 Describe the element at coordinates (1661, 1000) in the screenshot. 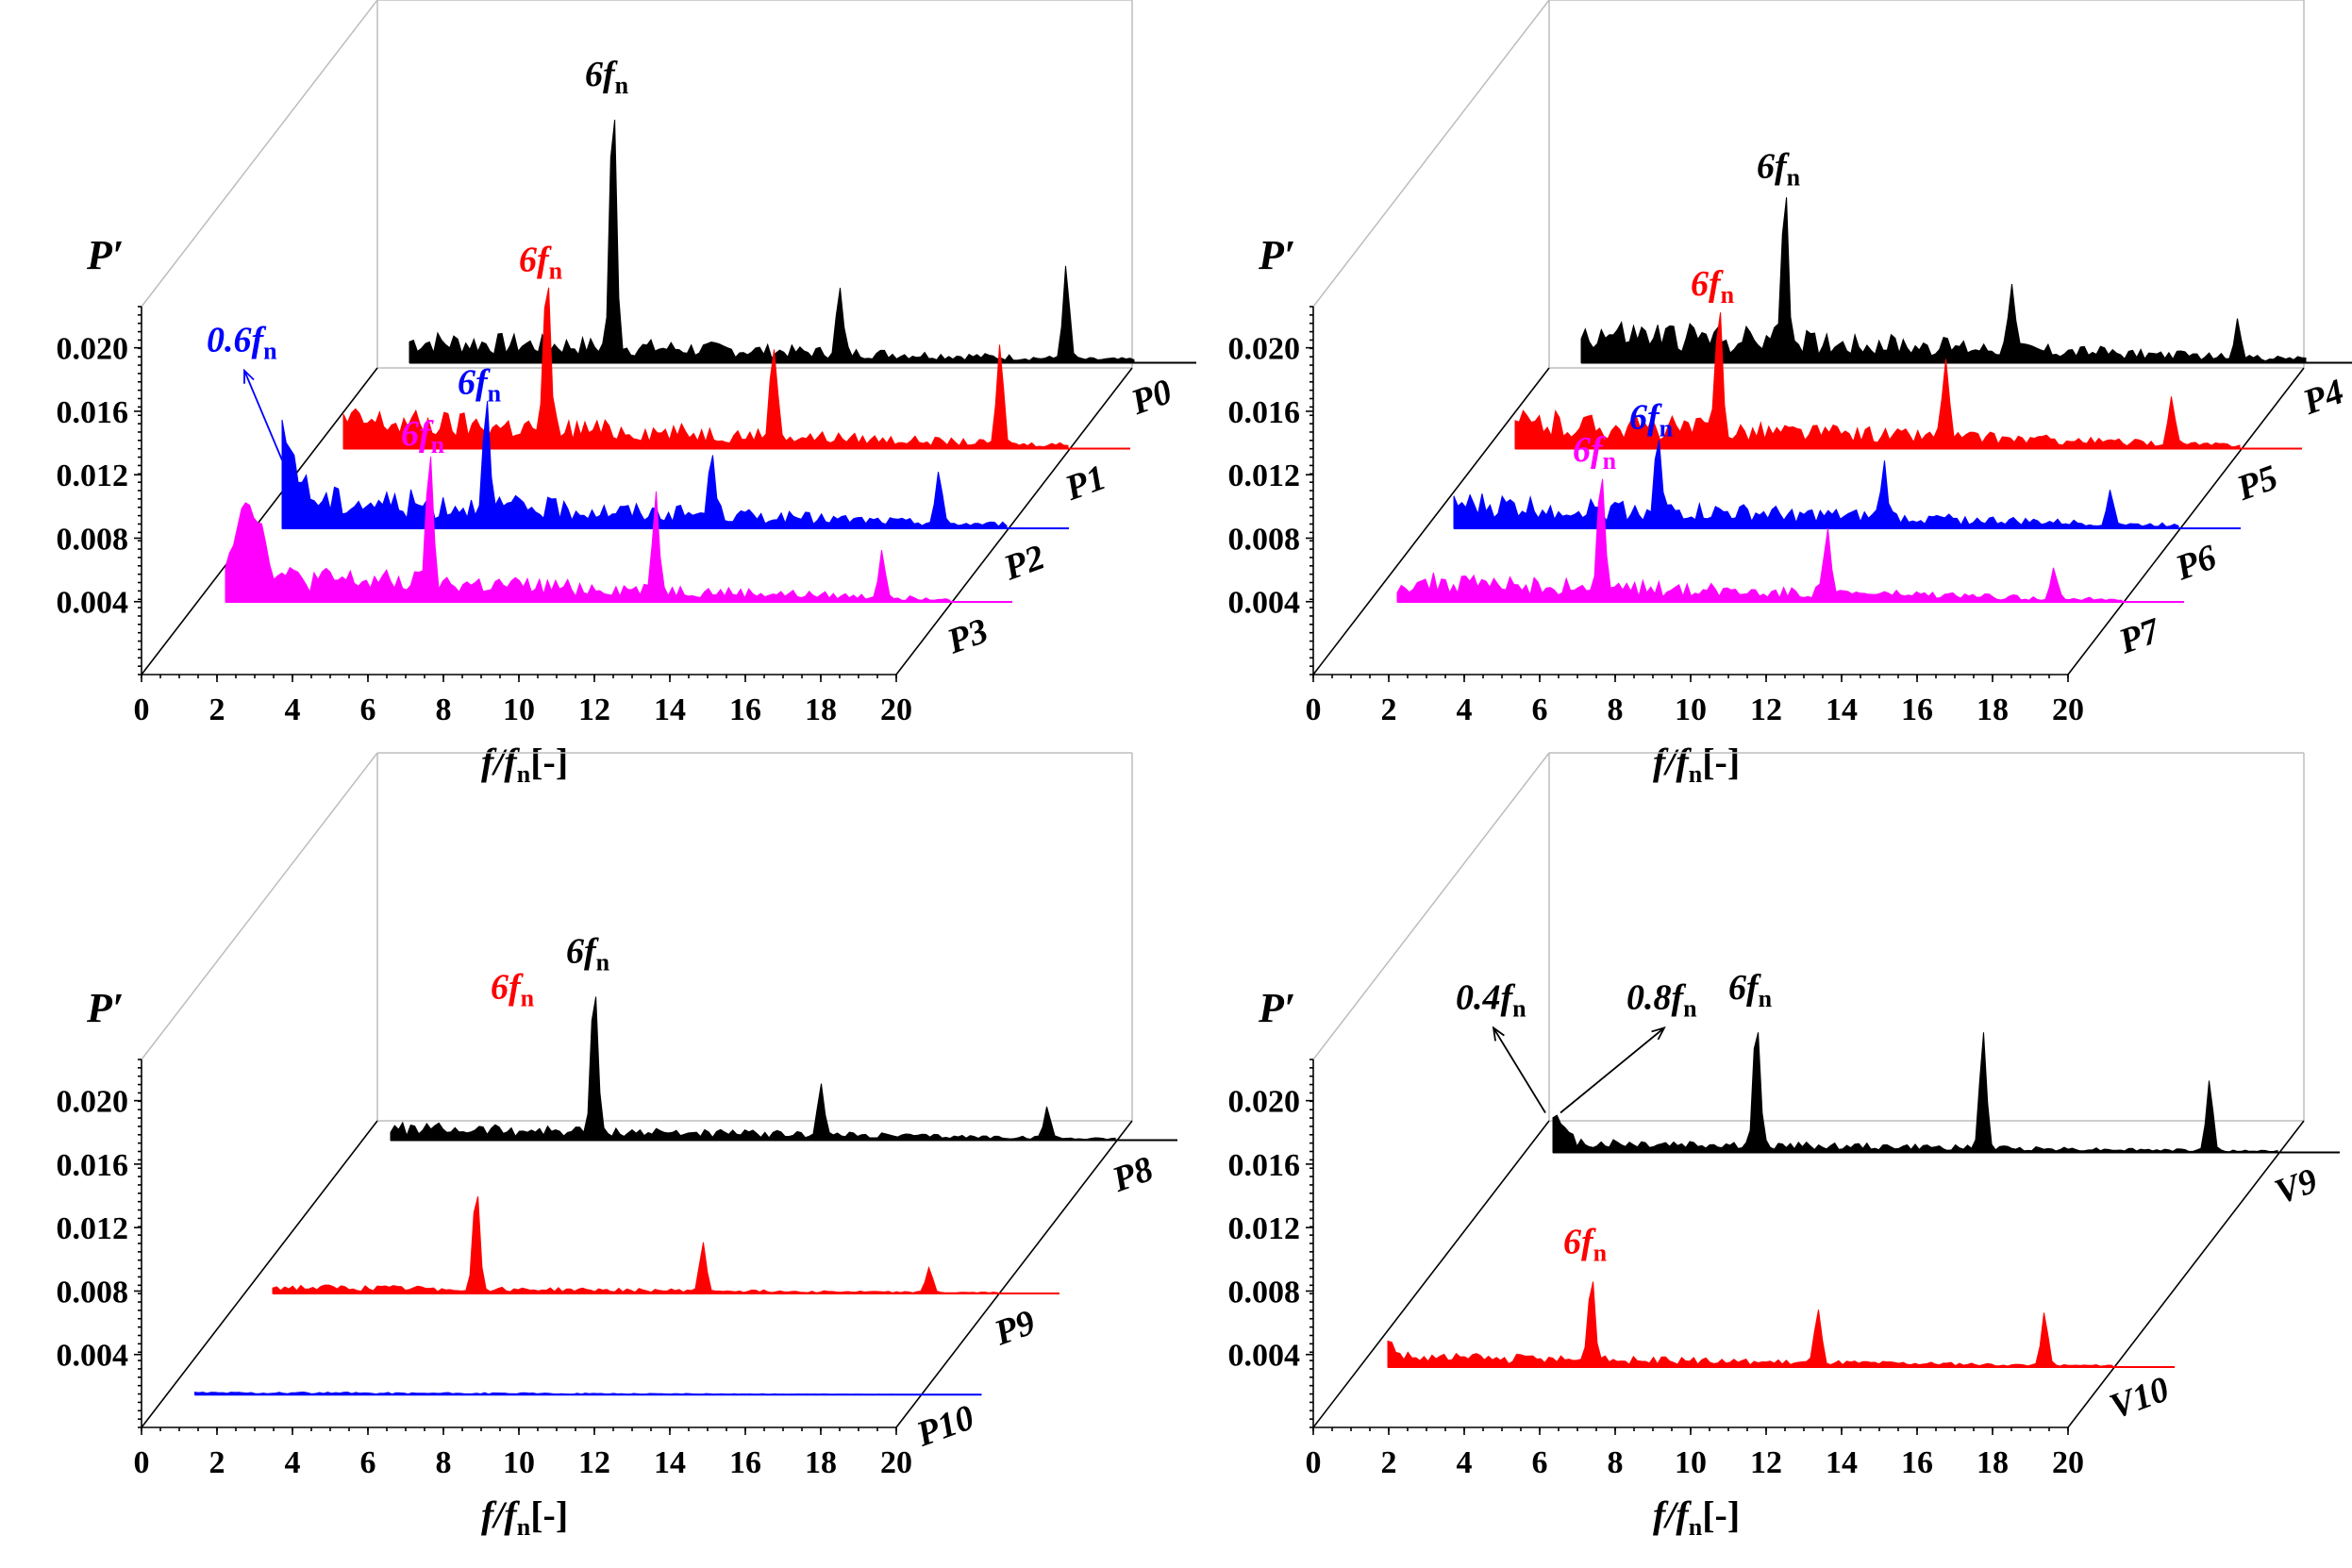

I see `annotation-label: 0.8fn` at that location.